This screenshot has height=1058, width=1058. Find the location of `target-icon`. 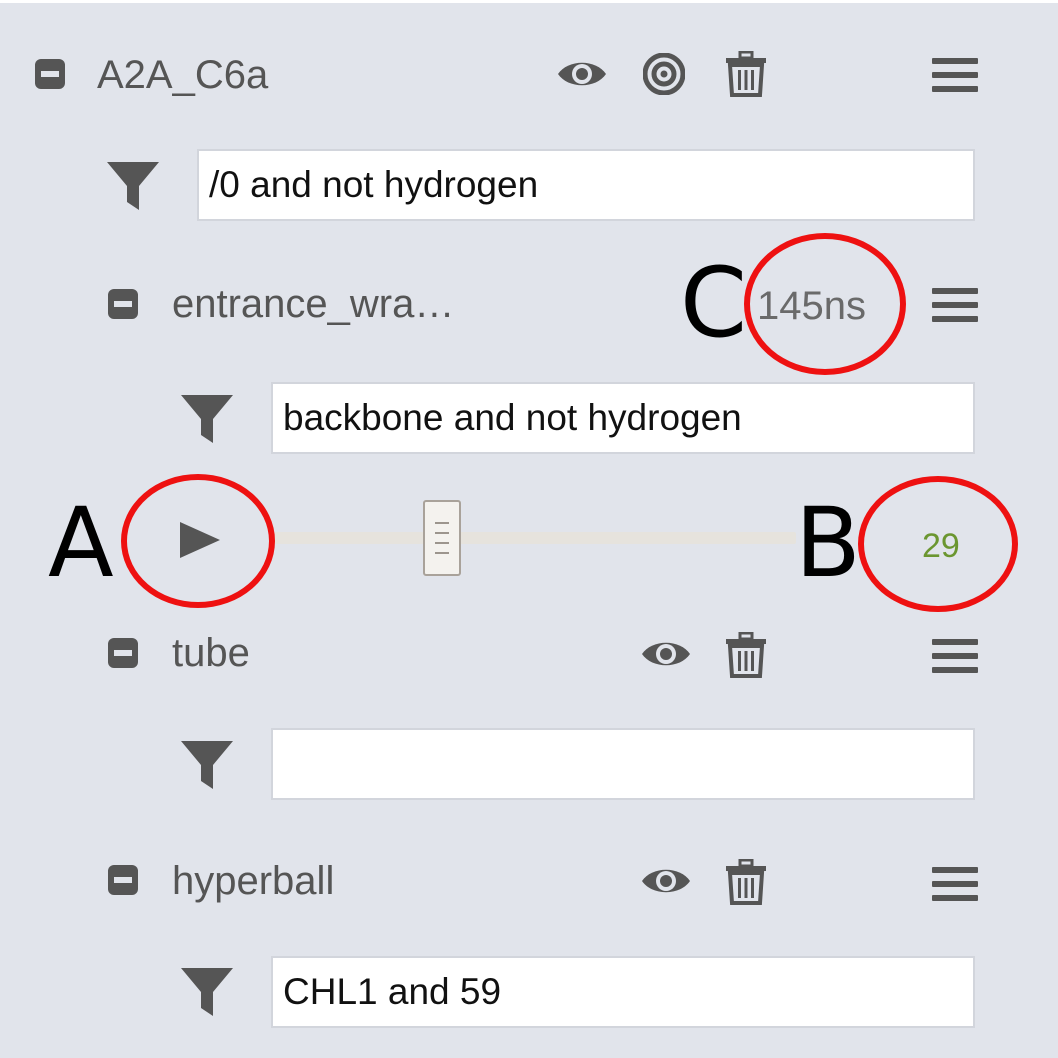

target-icon is located at coordinates (664, 74).